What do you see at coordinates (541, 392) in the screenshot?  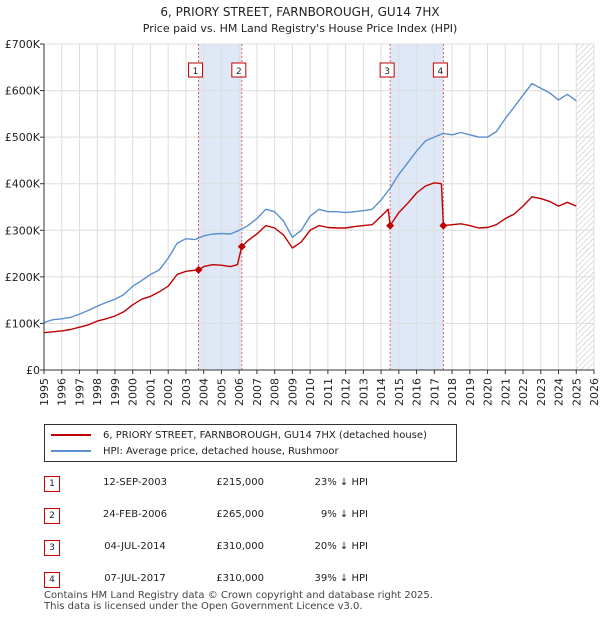 I see `x-tick-label: 2023` at bounding box center [541, 392].